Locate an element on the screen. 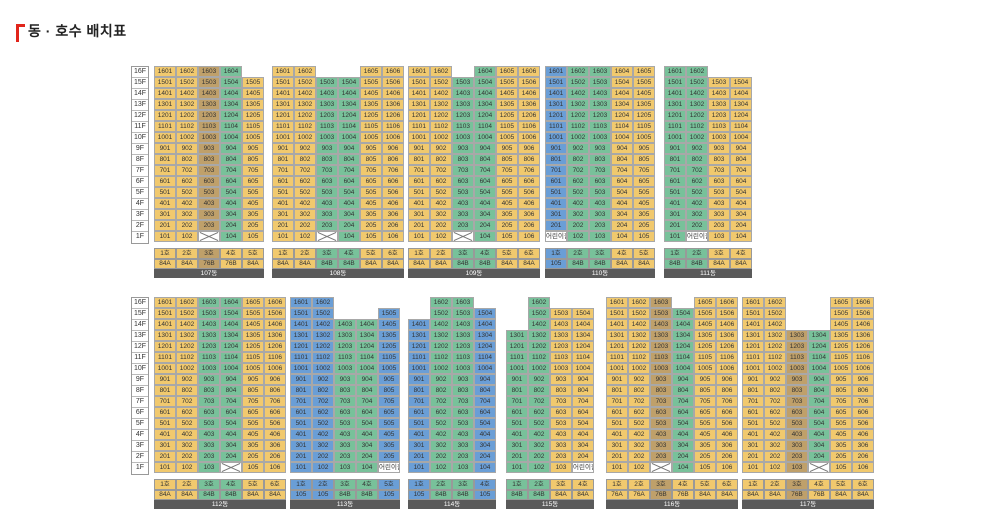  unit-cell: 502 is located at coordinates (441, 423).